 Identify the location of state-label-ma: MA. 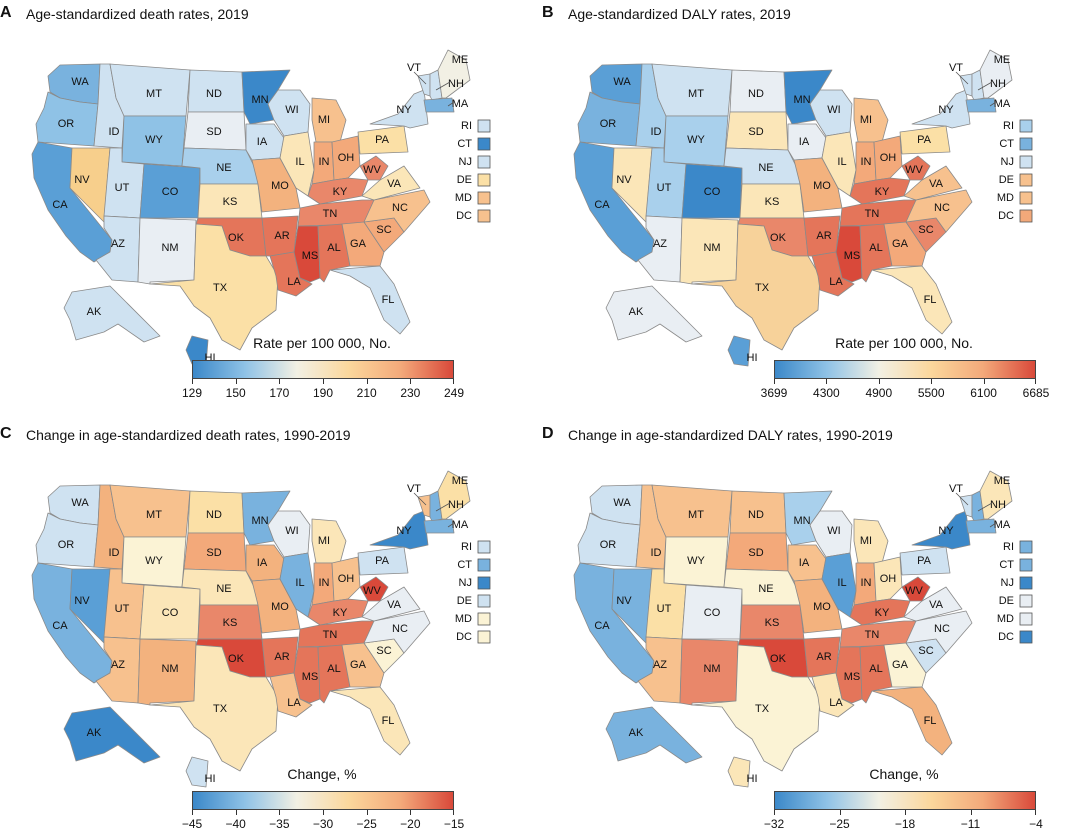
(460, 104).